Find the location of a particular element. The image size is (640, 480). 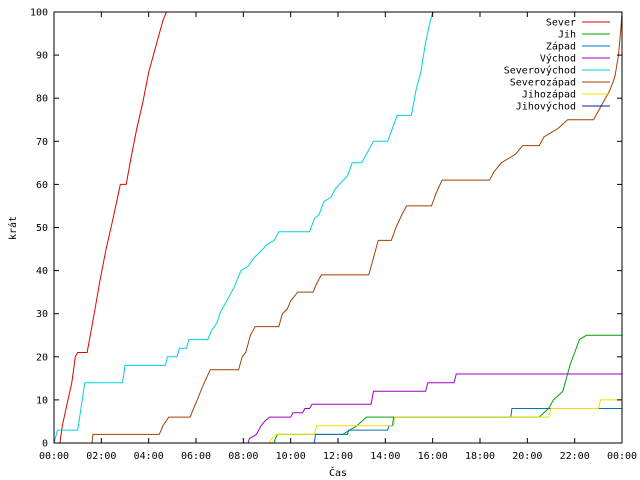

x-tick-label: 20:00 is located at coordinates (527, 456).